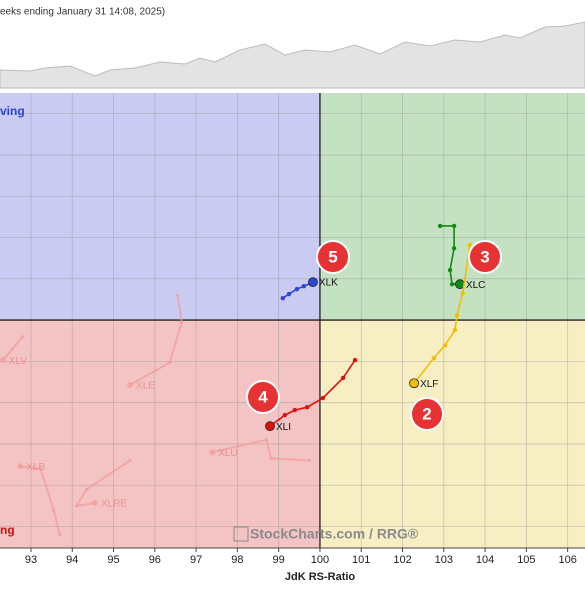 The width and height of the screenshot is (585, 590). What do you see at coordinates (18, 361) in the screenshot?
I see `series-label: XLV` at bounding box center [18, 361].